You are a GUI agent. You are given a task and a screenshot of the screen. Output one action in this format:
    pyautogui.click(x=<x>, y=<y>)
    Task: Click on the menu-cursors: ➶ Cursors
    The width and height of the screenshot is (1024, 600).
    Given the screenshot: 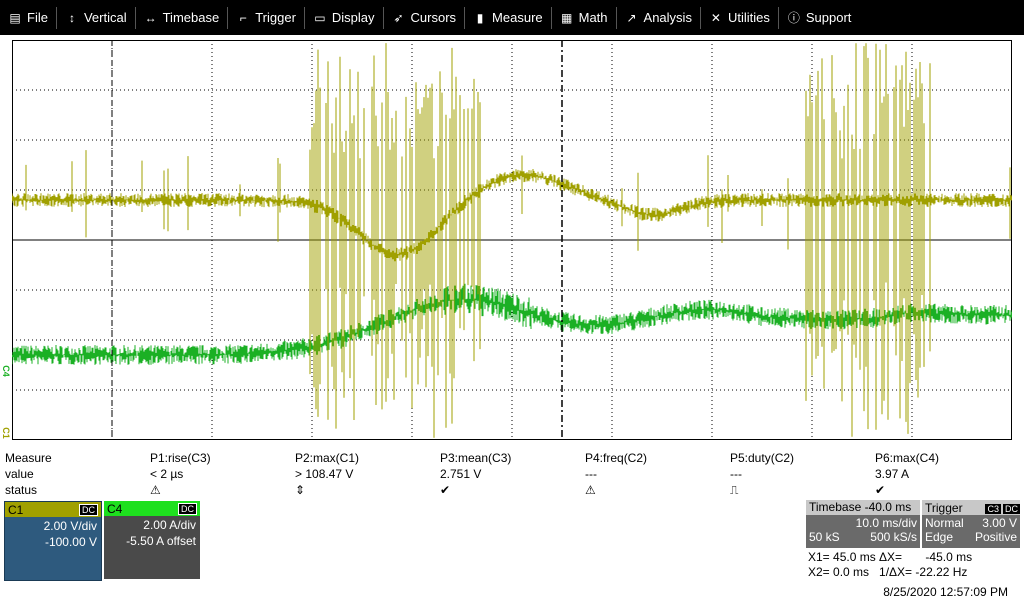 What is the action you would take?
    pyautogui.click(x=424, y=17)
    